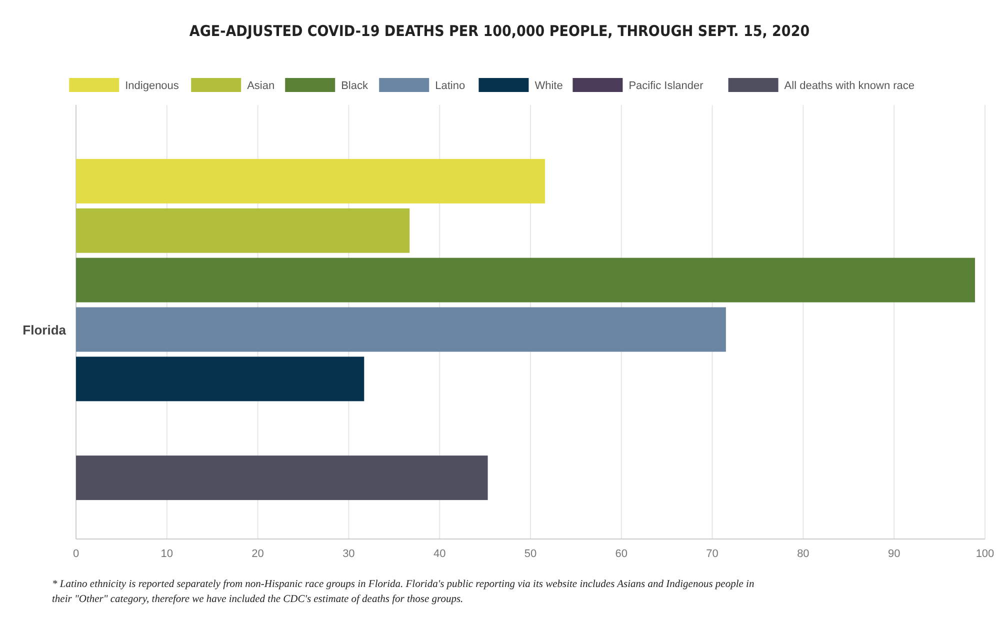 The width and height of the screenshot is (999, 627). I want to click on x-tick-label: 70, so click(712, 554).